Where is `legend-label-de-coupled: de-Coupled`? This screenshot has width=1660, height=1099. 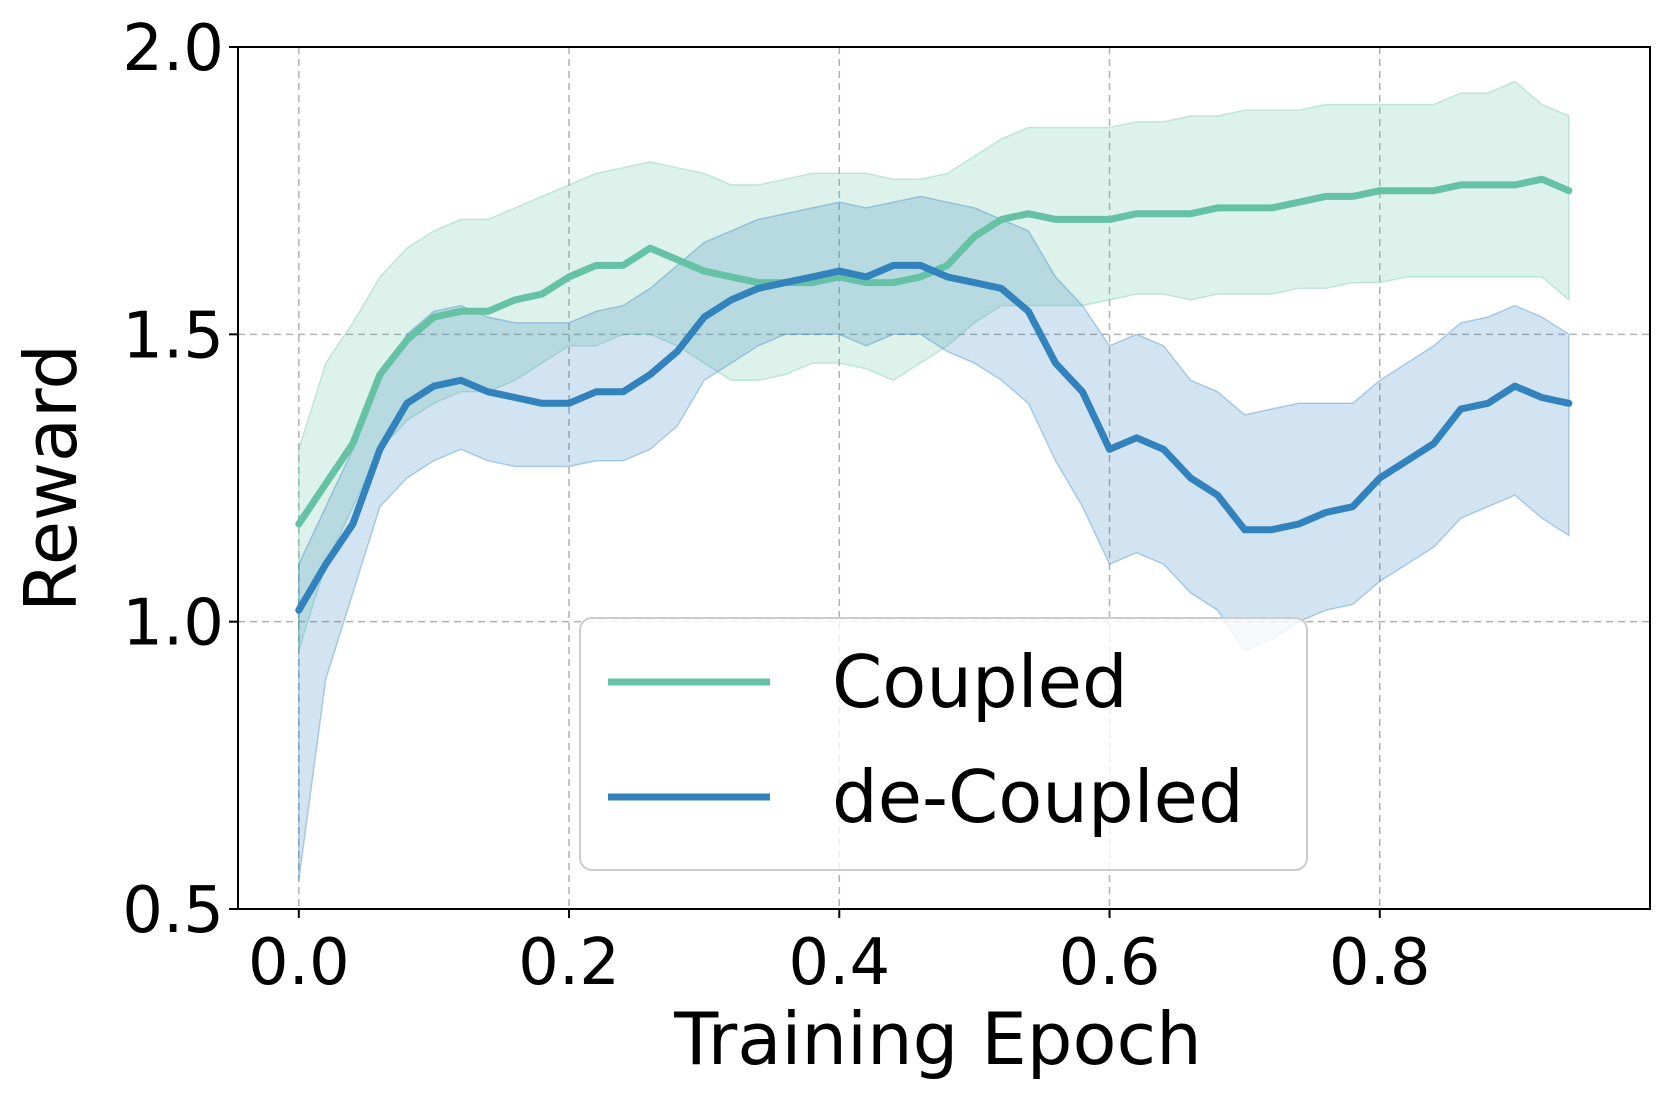 legend-label-de-coupled: de-Coupled is located at coordinates (1038, 797).